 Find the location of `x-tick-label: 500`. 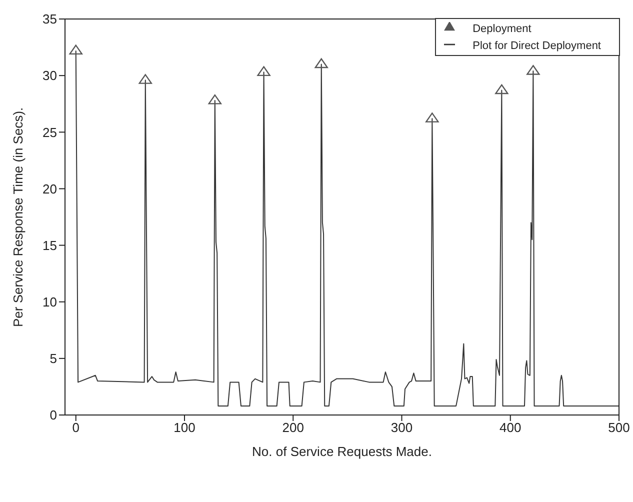

x-tick-label: 500 is located at coordinates (619, 428).